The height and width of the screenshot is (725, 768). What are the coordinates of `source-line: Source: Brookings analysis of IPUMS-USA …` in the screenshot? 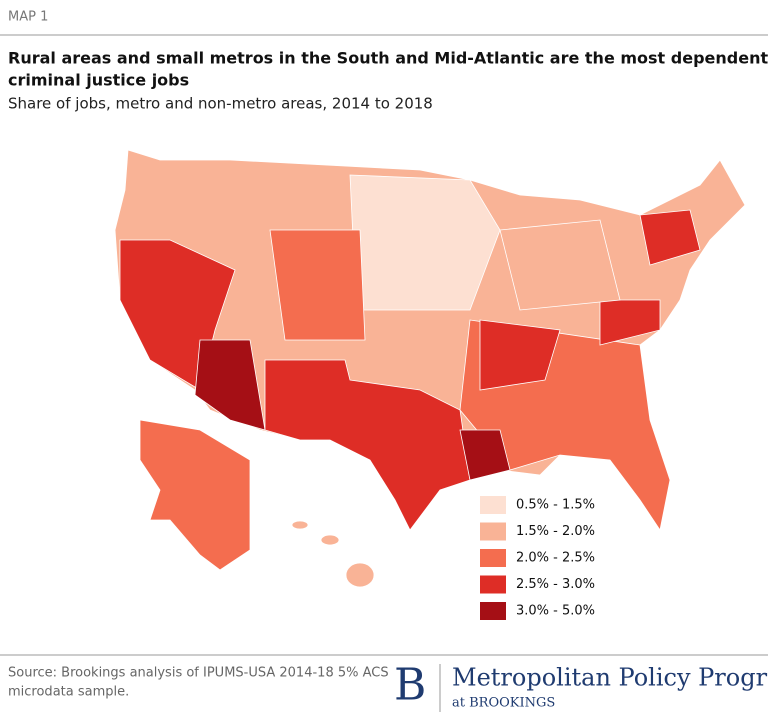 It's located at (198, 673).